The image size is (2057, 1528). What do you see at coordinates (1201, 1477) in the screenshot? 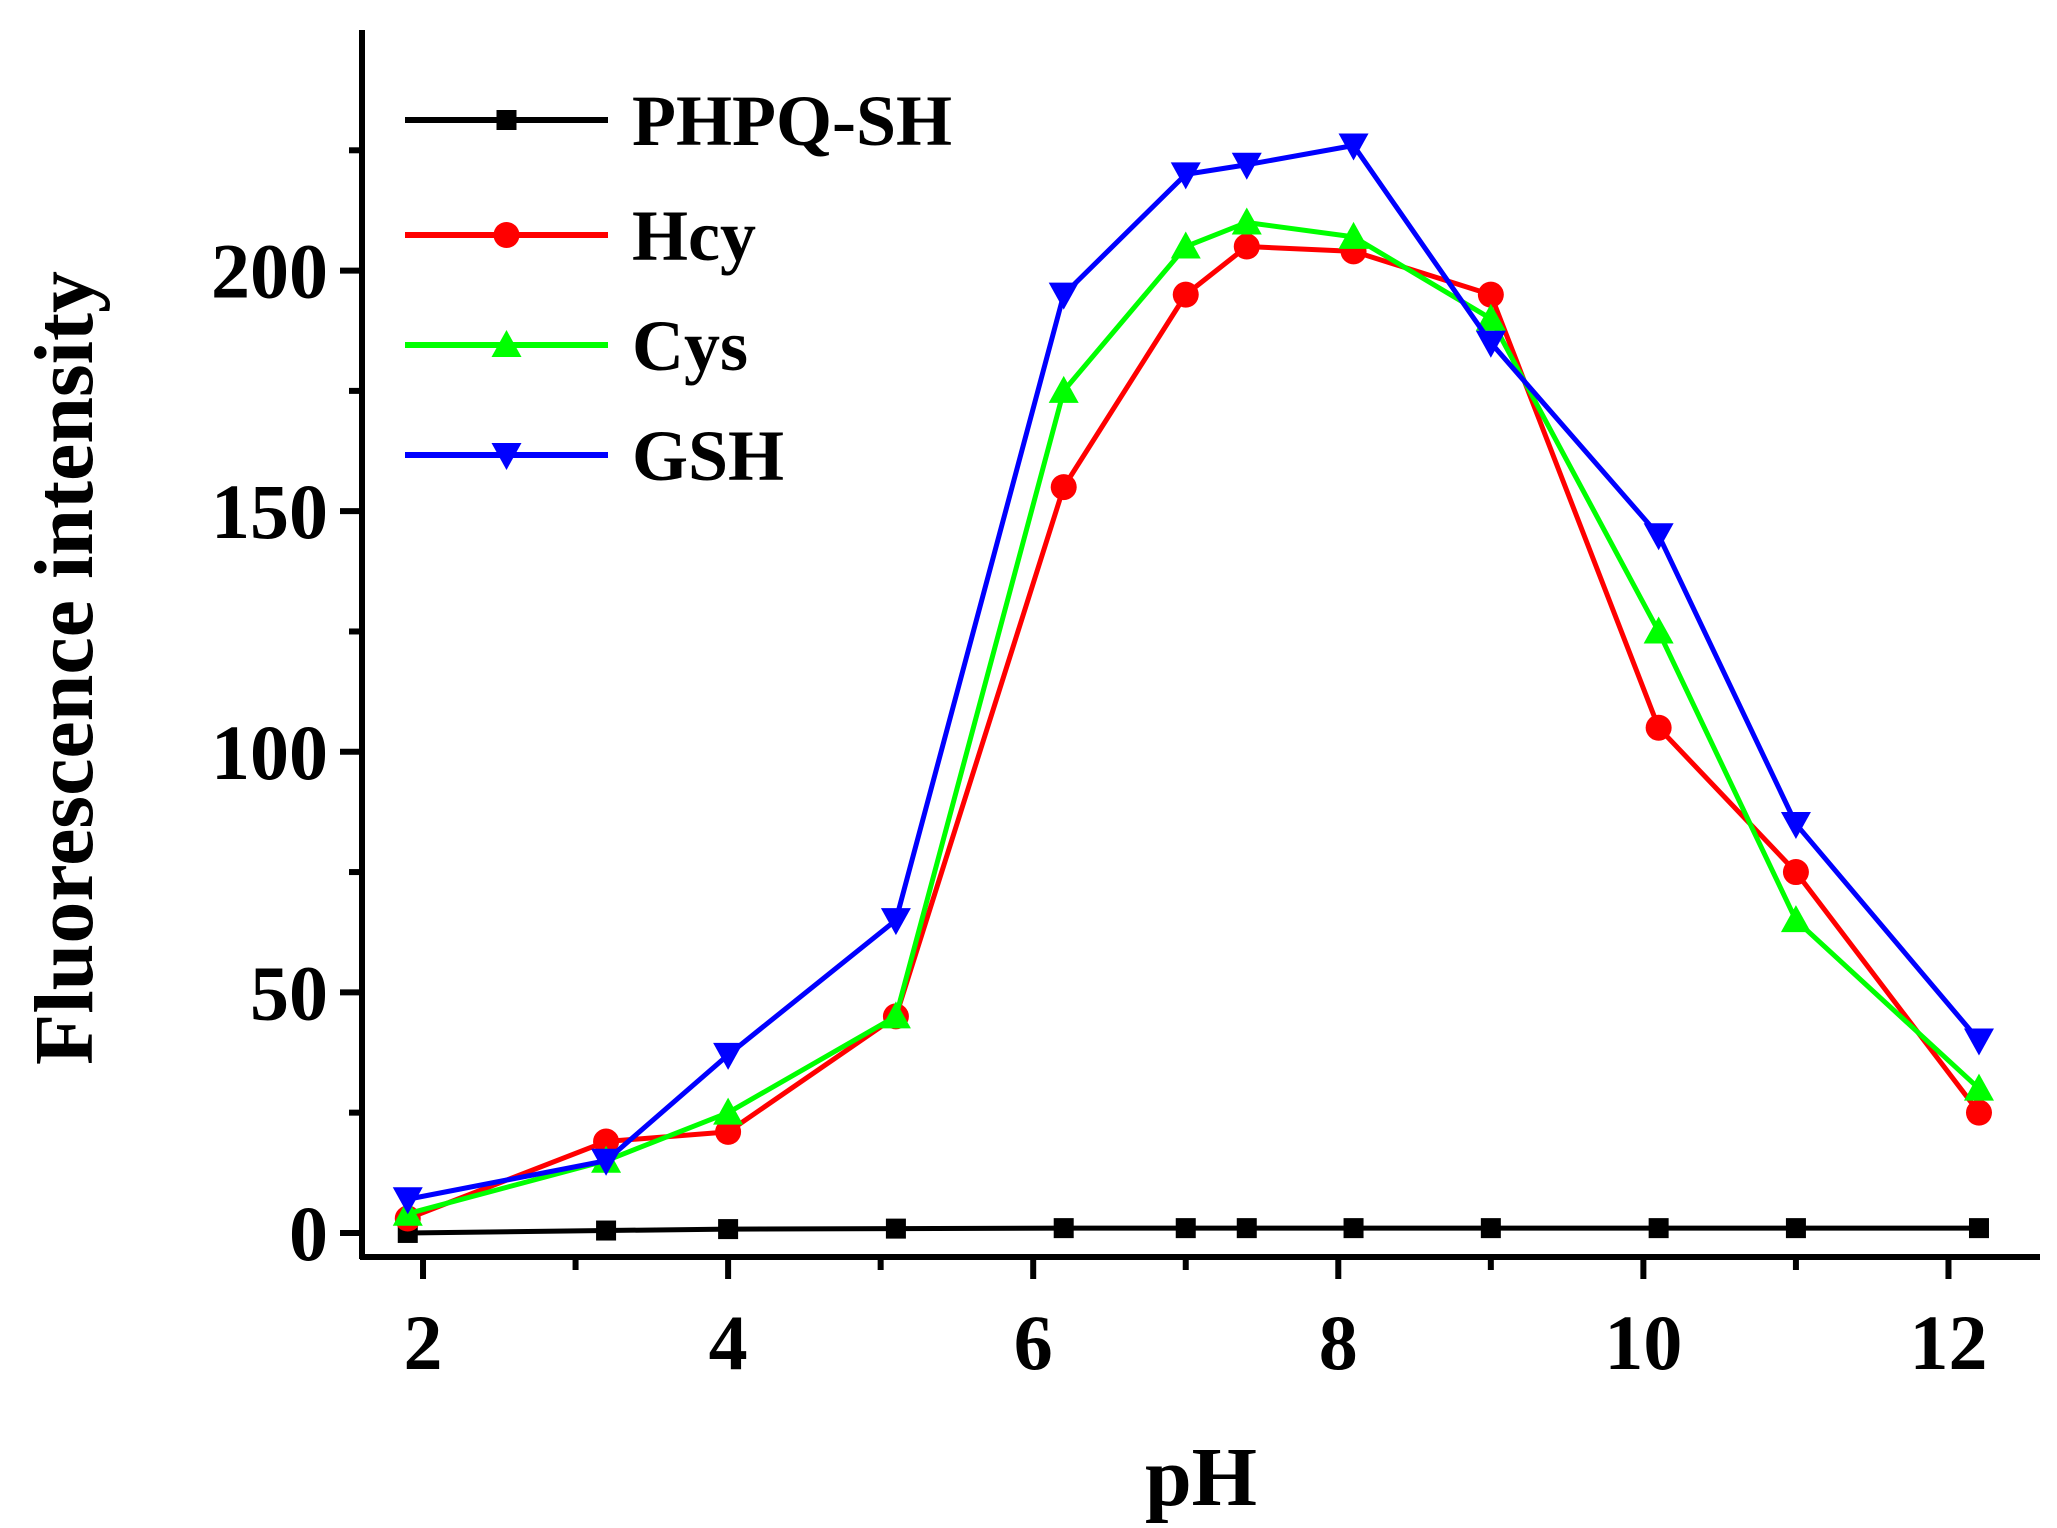
I see `x-axis-title: pH` at bounding box center [1201, 1477].